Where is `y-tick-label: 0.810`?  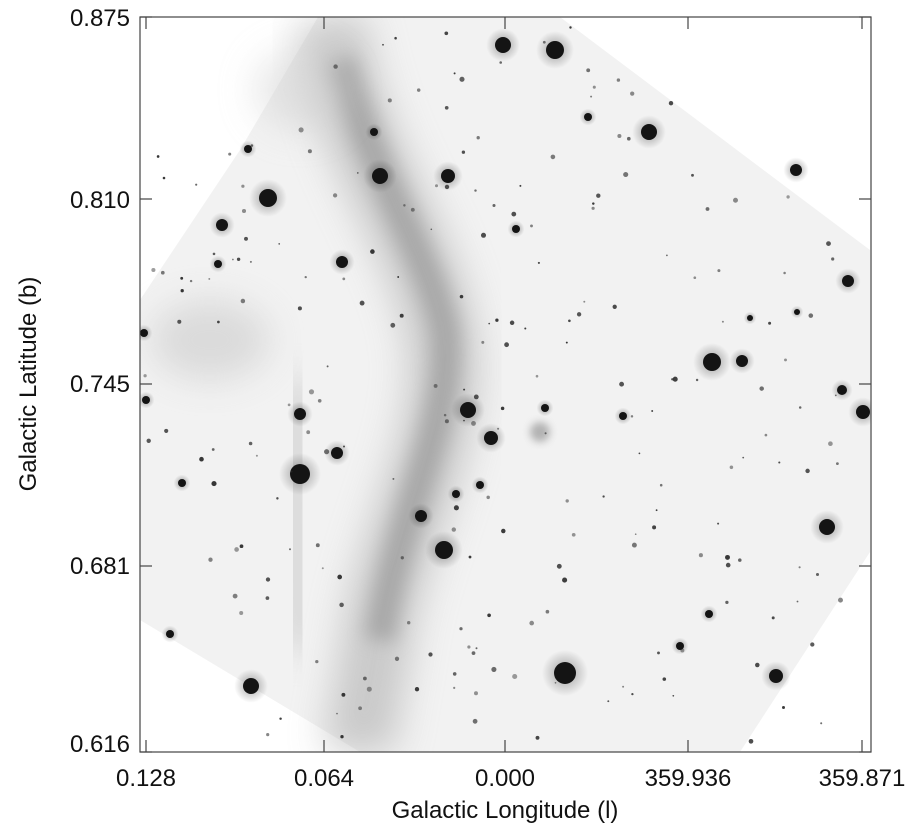
y-tick-label: 0.810 is located at coordinates (100, 200).